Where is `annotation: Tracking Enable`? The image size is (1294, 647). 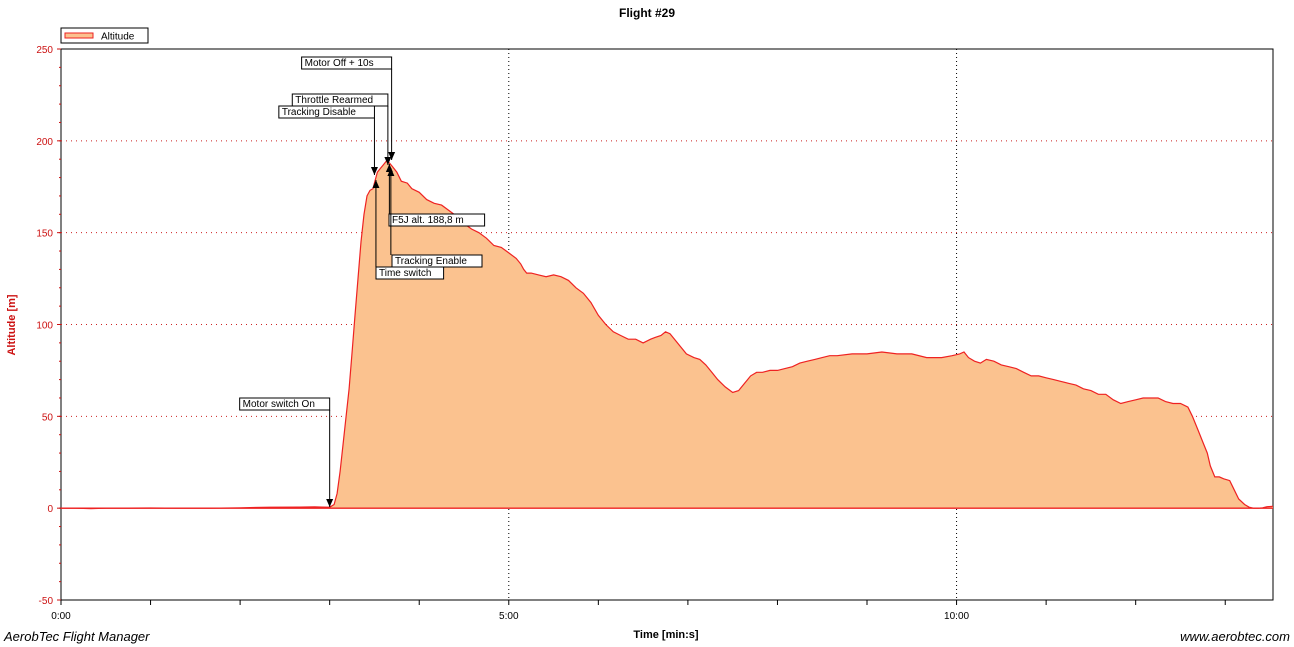 annotation: Tracking Enable is located at coordinates (435, 218).